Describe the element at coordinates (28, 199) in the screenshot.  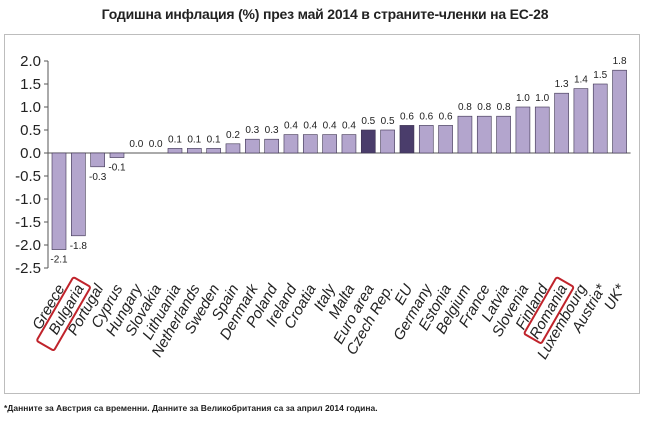
I see `y-tick-label: -1.0` at that location.